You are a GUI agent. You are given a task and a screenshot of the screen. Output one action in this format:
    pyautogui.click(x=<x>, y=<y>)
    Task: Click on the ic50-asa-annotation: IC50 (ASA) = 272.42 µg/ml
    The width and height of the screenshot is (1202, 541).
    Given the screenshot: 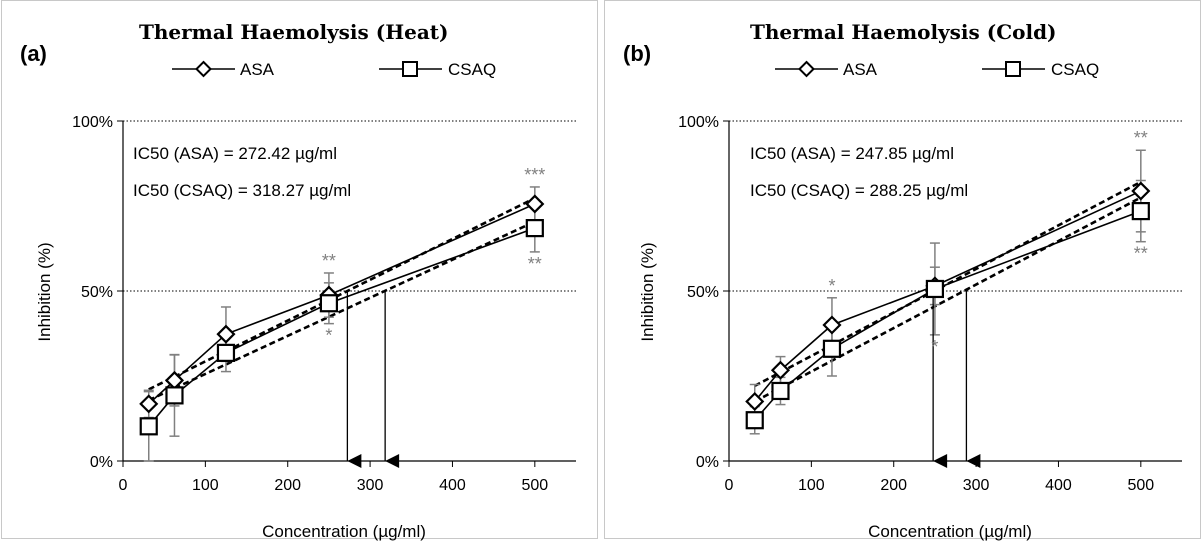 What is the action you would take?
    pyautogui.click(x=235, y=153)
    